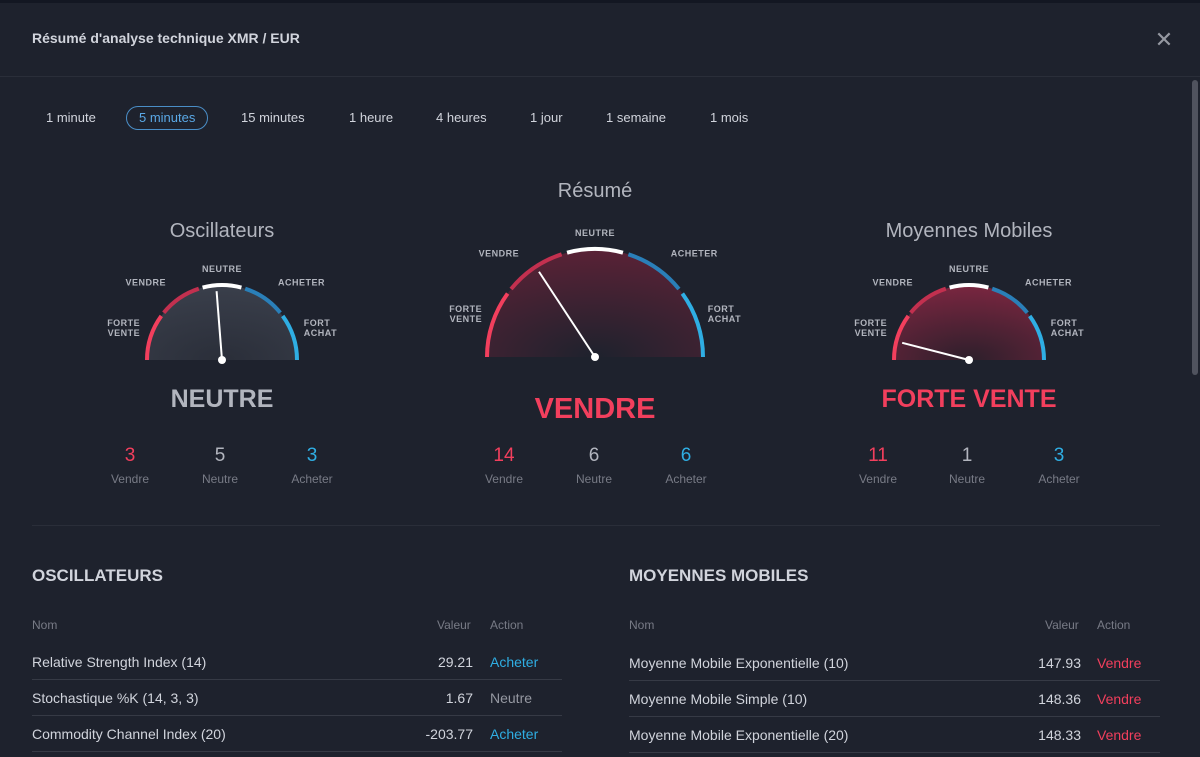 The image size is (1200, 757). What do you see at coordinates (297, 698) in the screenshot?
I see `table-row: Stochastique %K (14, 3, 3) 1.67 Neutre` at bounding box center [297, 698].